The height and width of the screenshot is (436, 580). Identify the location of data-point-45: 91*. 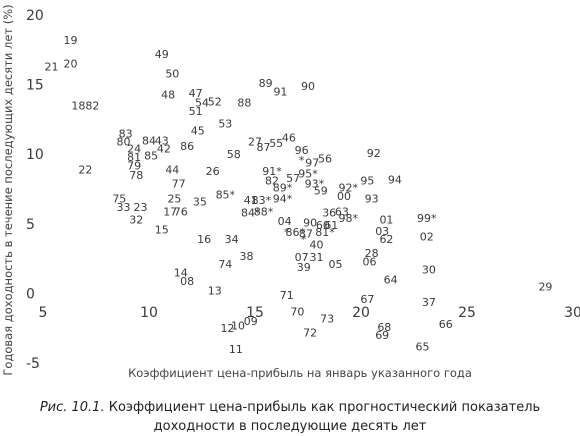
(272, 171).